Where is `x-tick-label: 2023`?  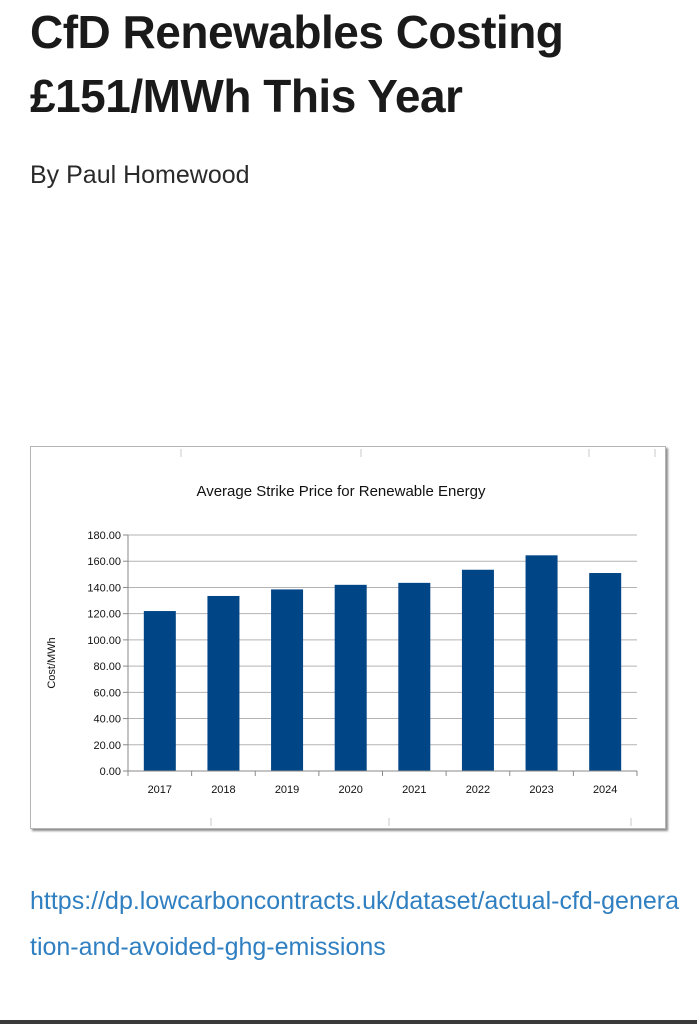 x-tick-label: 2023 is located at coordinates (541, 790).